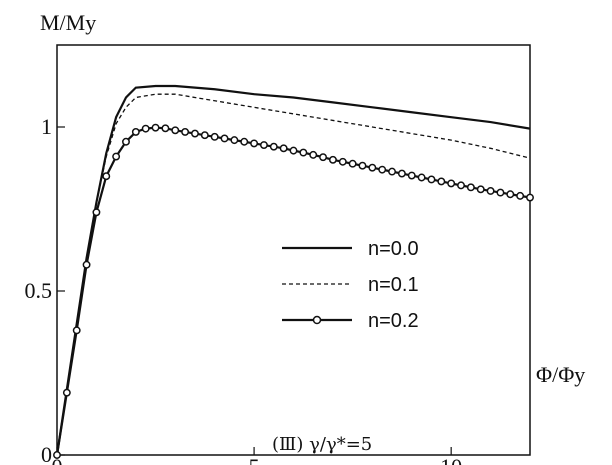  I want to click on x-axis-ticks: 0 5 10, so click(257, 456).